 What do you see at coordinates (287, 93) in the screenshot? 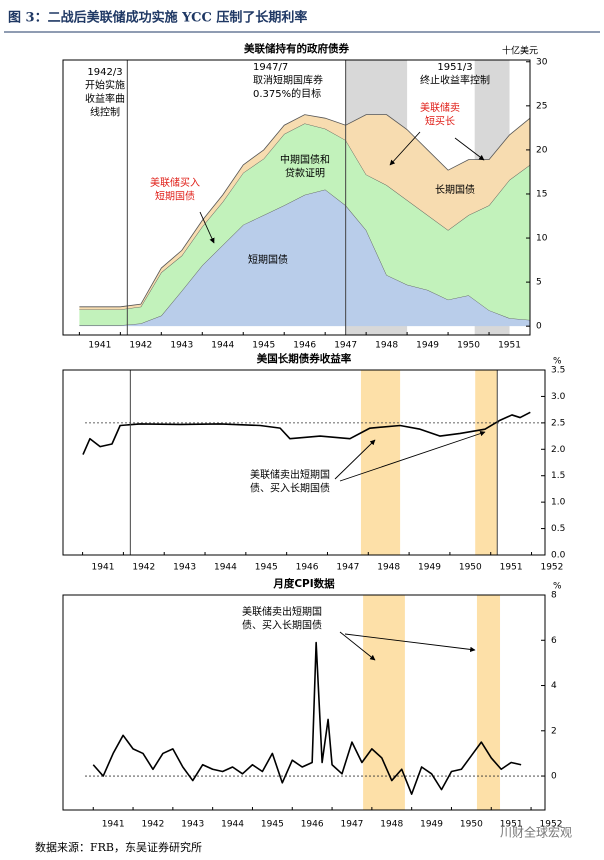
I see `annotation: 0.375%的目标` at bounding box center [287, 93].